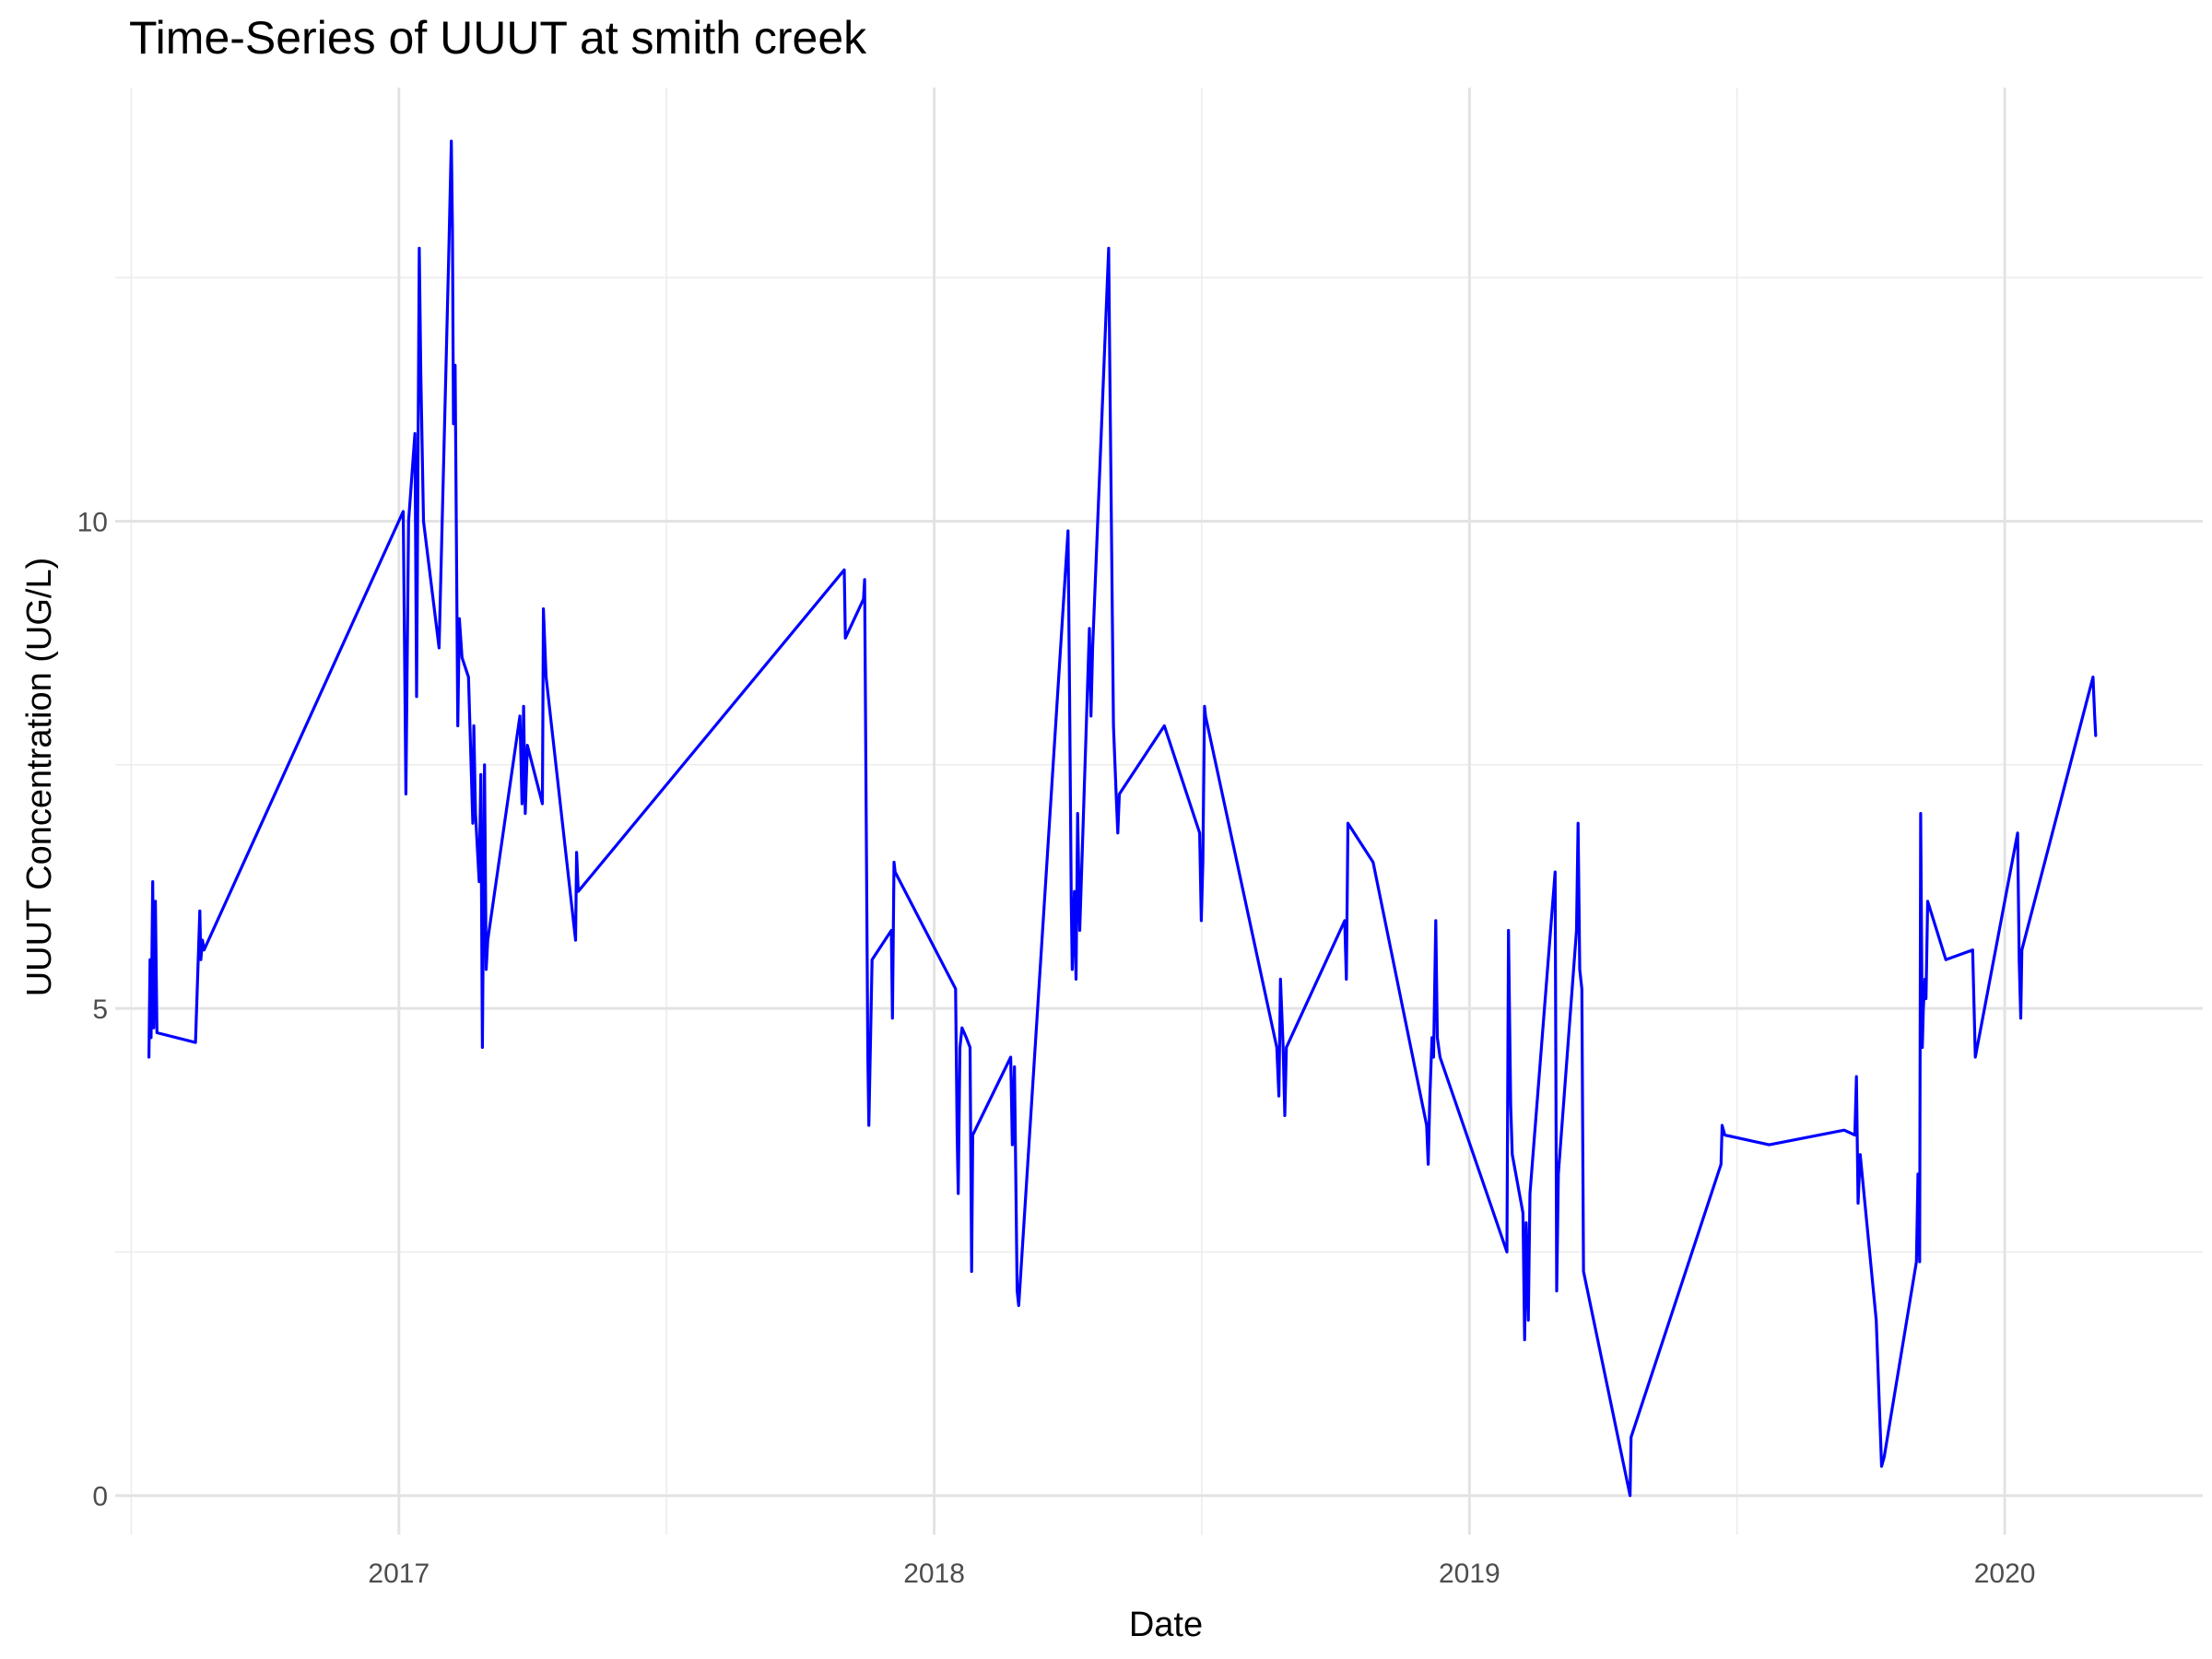 Image resolution: width=2212 pixels, height=1659 pixels. I want to click on x-axis-title: Date, so click(1166, 1625).